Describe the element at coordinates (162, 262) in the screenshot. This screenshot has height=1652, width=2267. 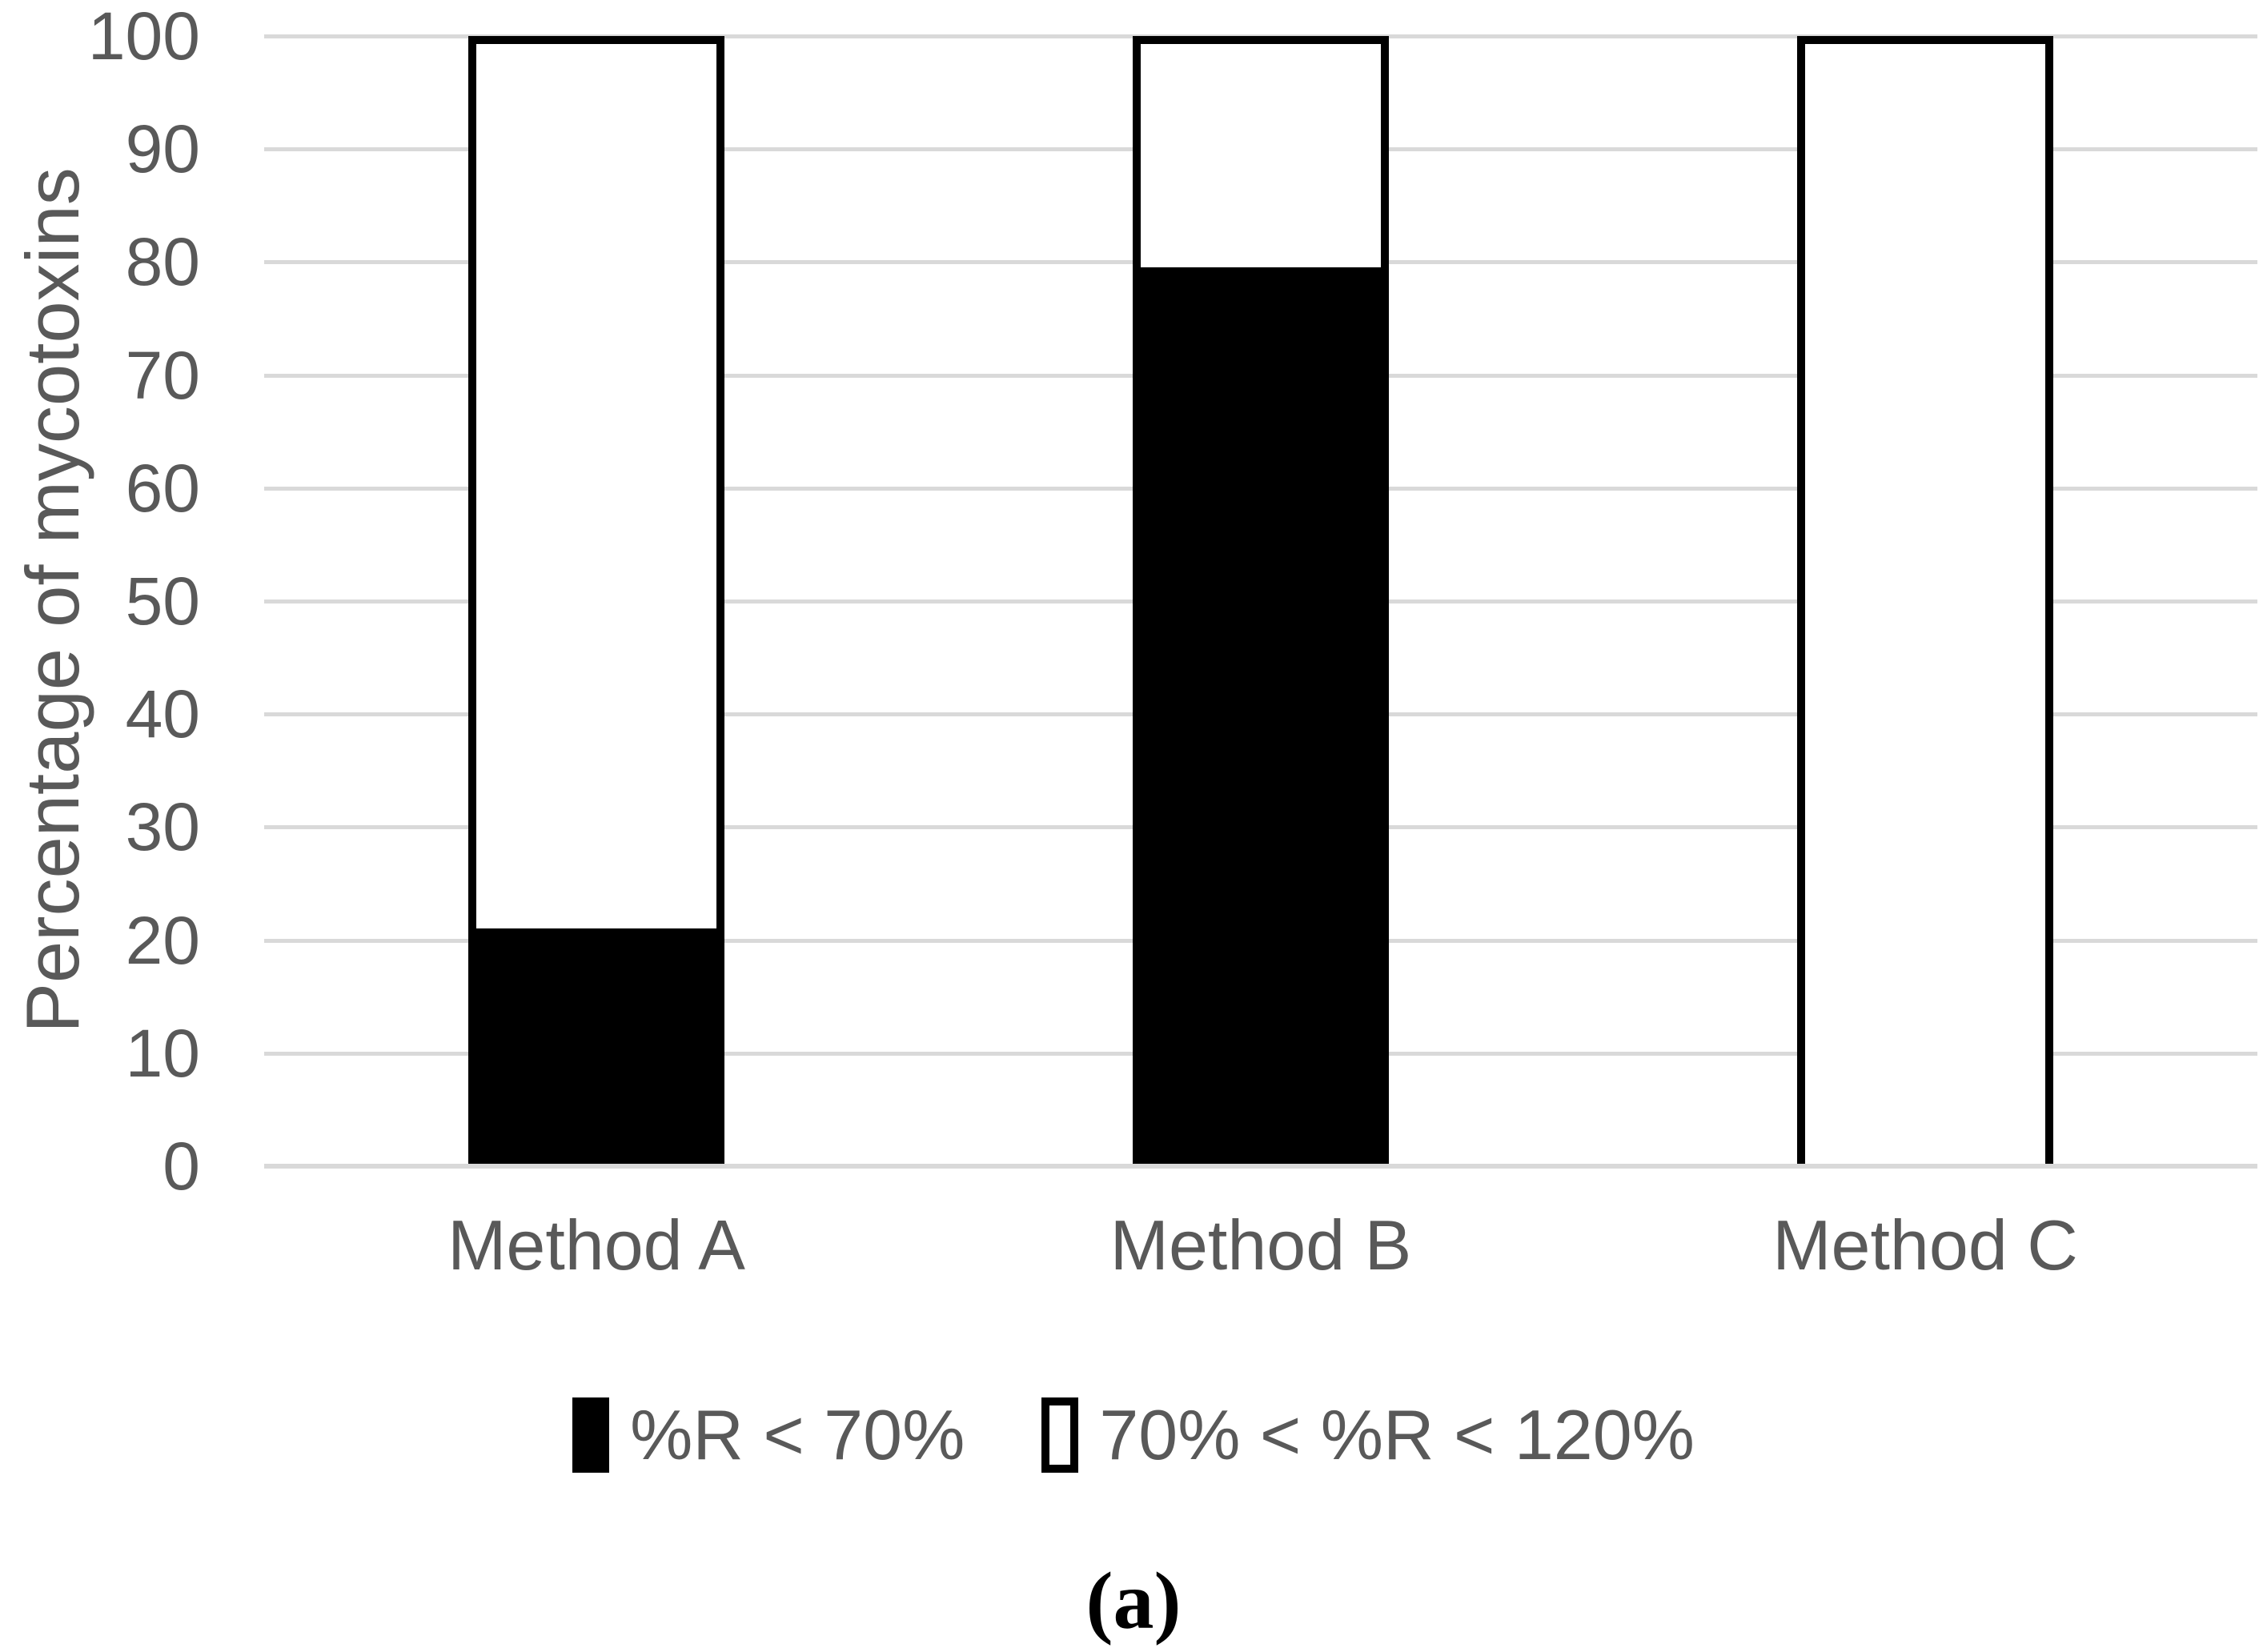
I see `y-tick-label-80: 80` at that location.